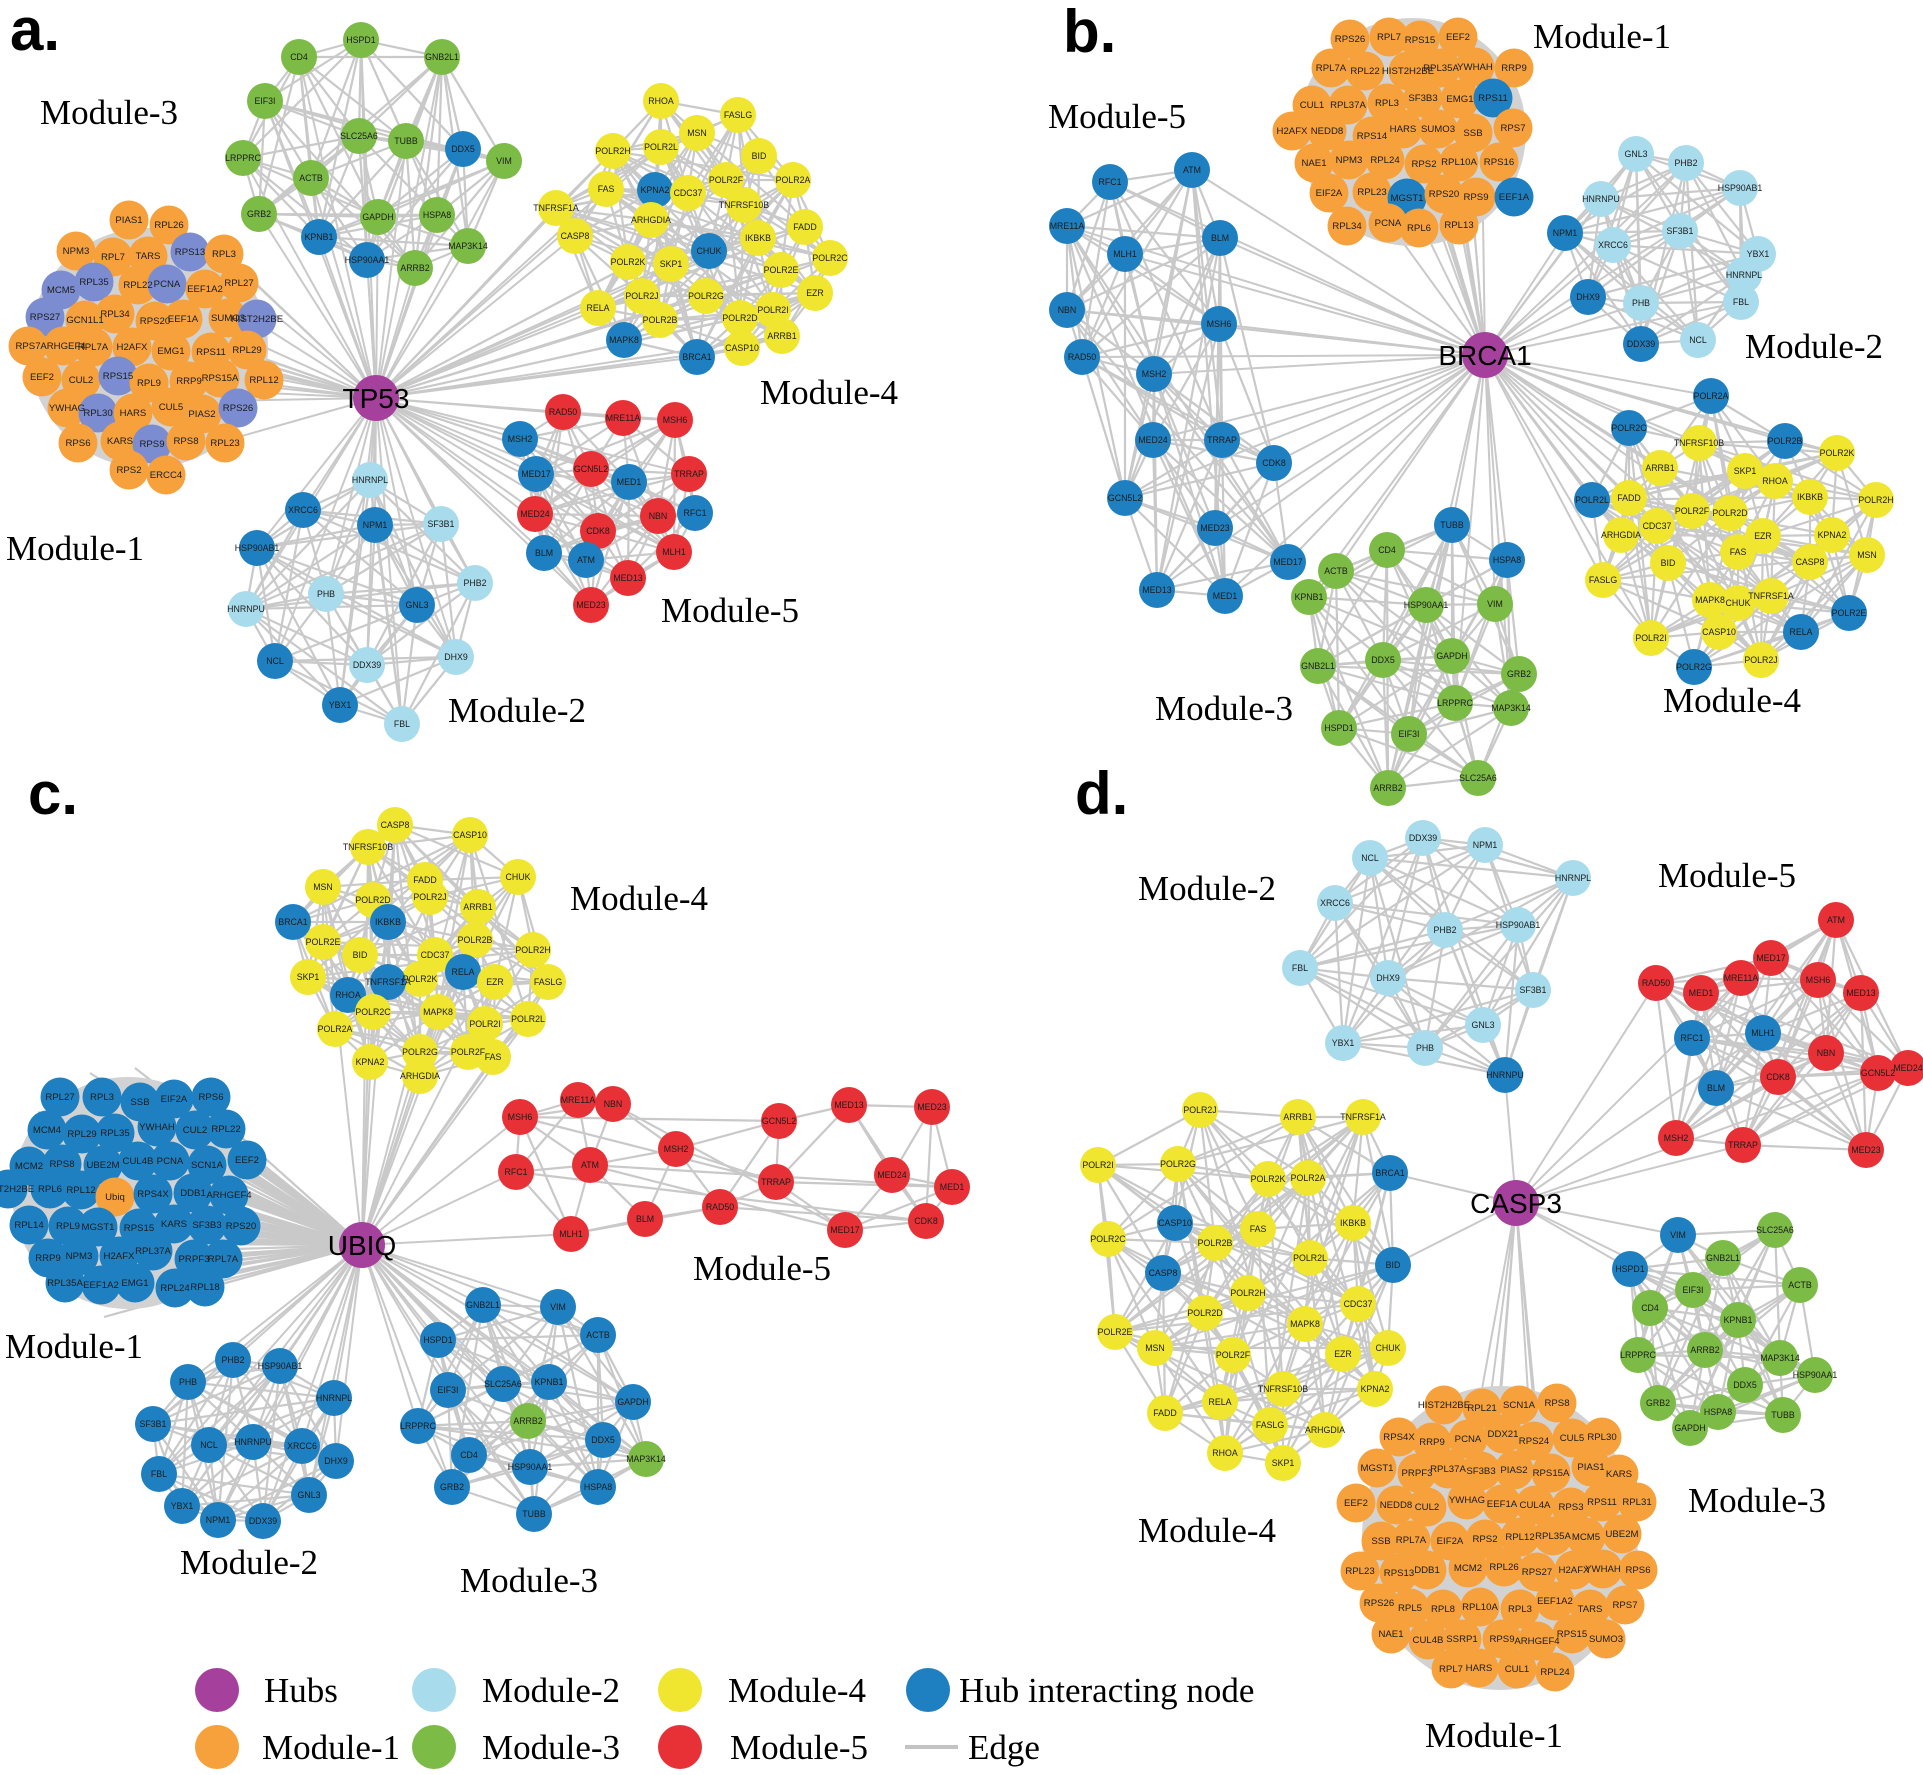  What do you see at coordinates (1403, 129) in the screenshot?
I see `svg-text: HARS` at bounding box center [1403, 129].